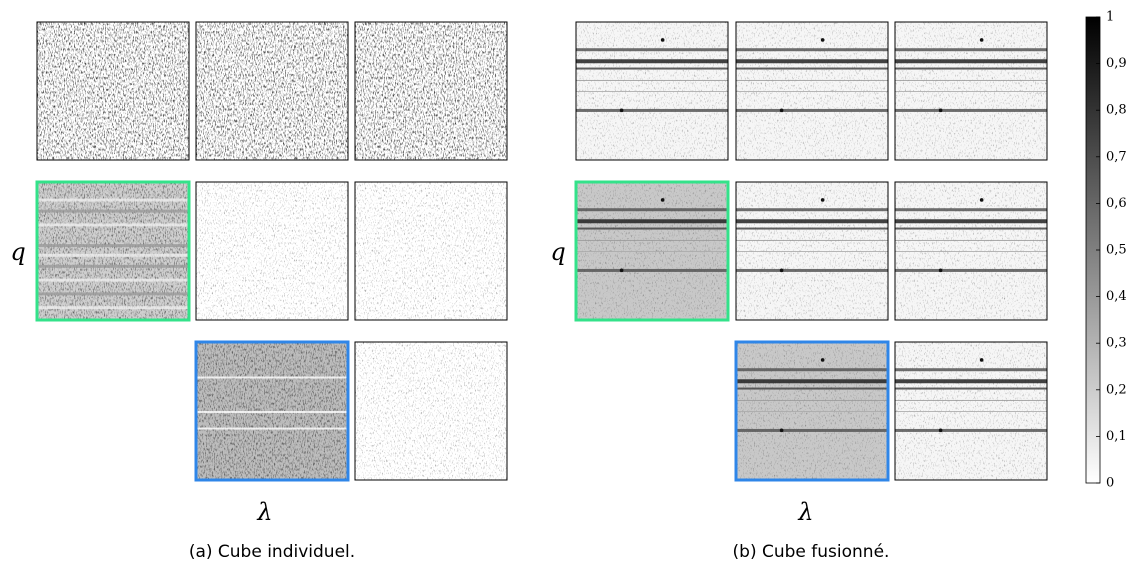 This screenshot has width=1147, height=572. Describe the element at coordinates (1116, 343) in the screenshot. I see `colorbar-tick-label: 0,3` at that location.